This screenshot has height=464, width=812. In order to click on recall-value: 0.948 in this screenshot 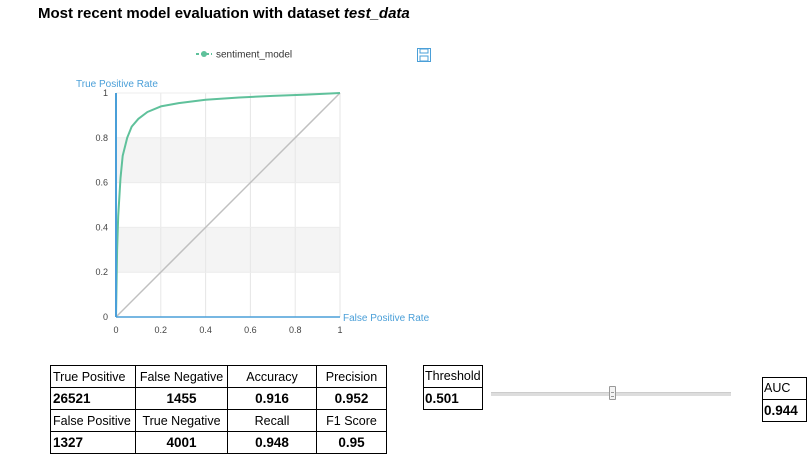, I will do `click(272, 442)`.